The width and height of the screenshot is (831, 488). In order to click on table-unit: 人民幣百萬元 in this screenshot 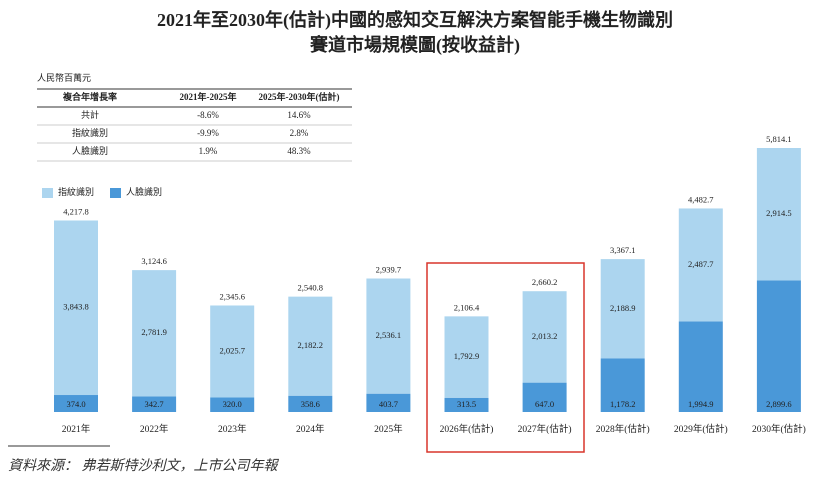, I will do `click(64, 77)`.